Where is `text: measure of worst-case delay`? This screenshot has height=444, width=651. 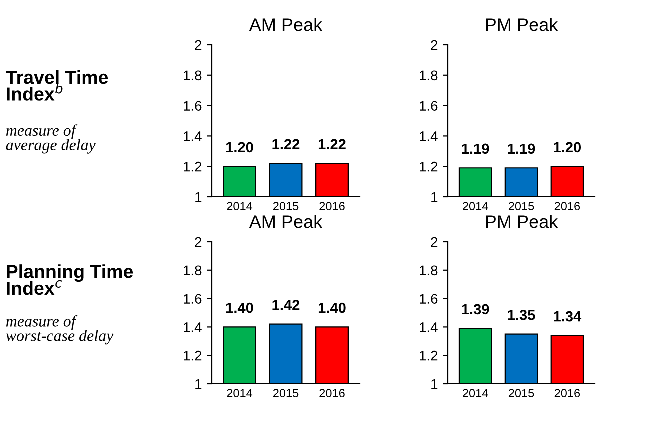 text: measure of worst-case delay is located at coordinates (60, 330).